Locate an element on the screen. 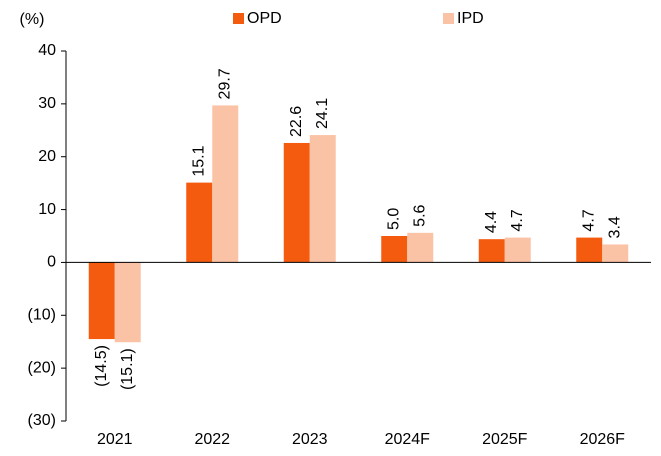  value-label: (14.5) is located at coordinates (101, 366).